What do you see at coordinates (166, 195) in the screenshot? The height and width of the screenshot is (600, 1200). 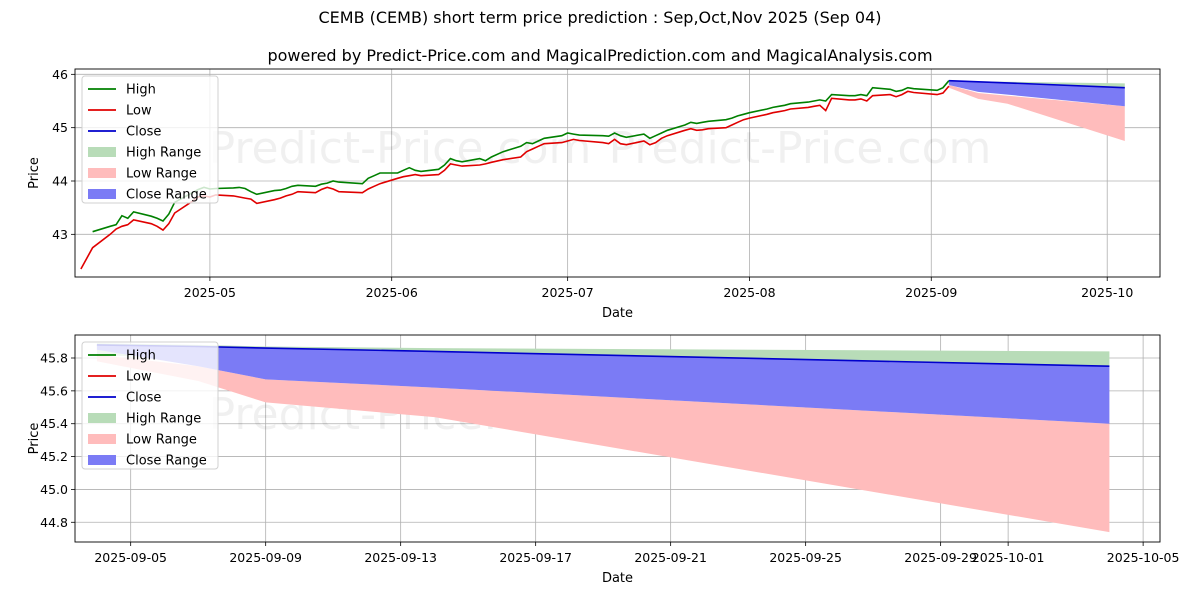 I see `panel1-legend-label: Close Range` at bounding box center [166, 195].